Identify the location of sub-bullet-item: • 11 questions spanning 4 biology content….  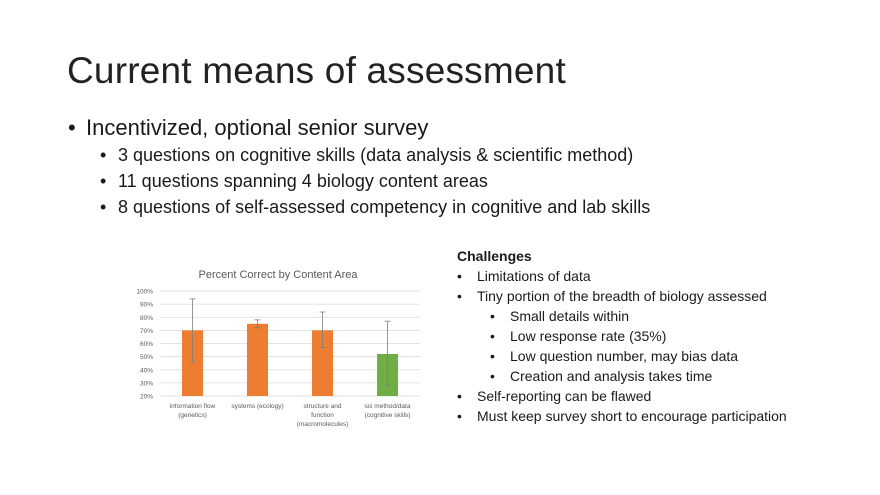
(375, 181).